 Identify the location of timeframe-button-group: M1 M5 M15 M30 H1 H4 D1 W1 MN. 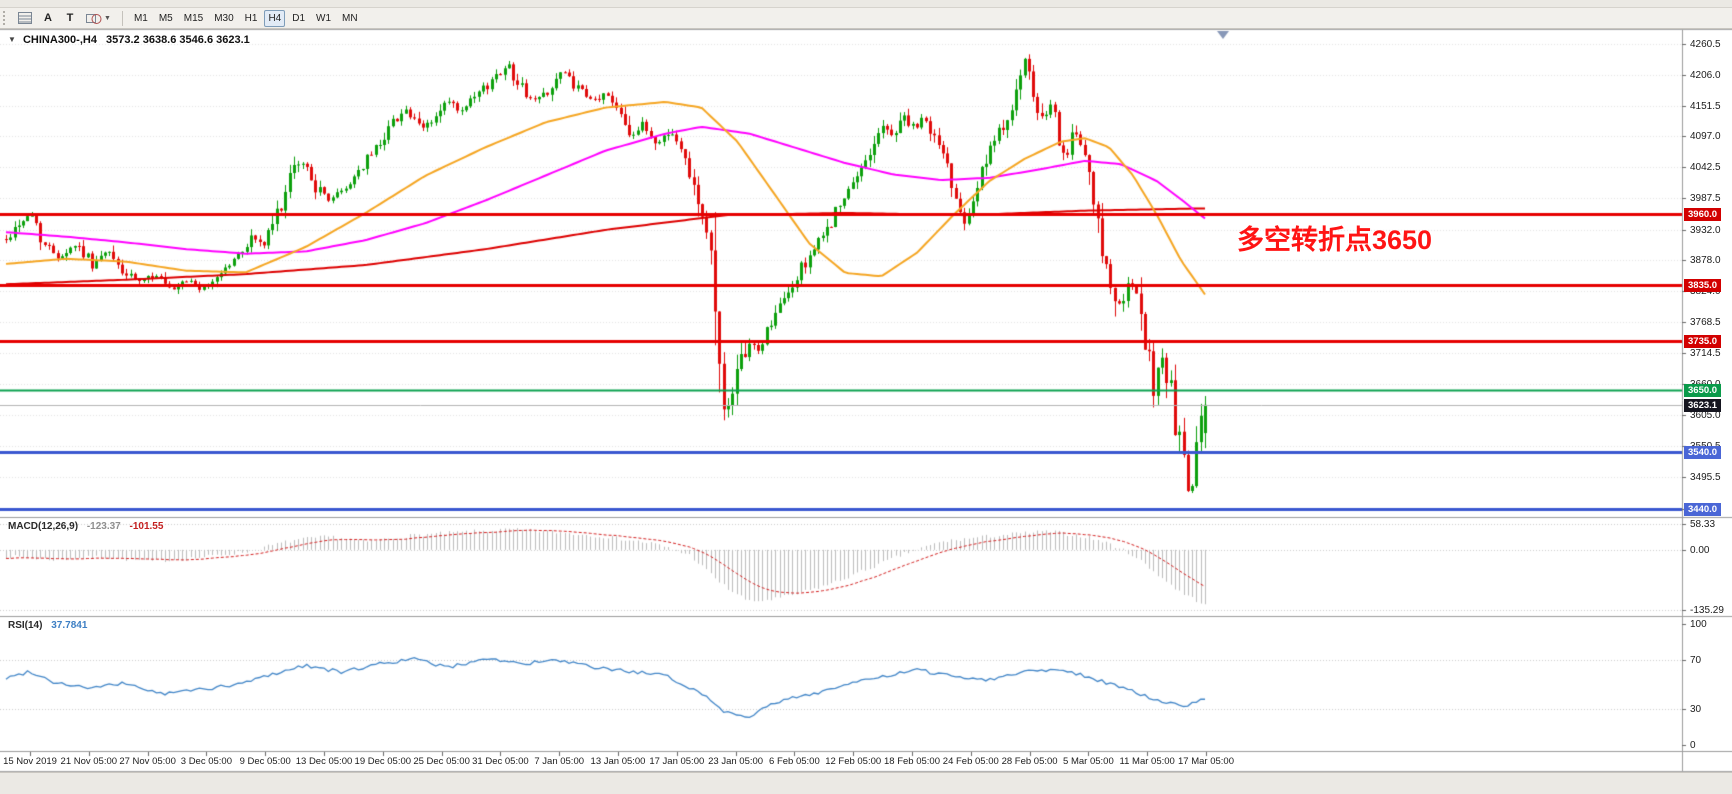
(246, 18).